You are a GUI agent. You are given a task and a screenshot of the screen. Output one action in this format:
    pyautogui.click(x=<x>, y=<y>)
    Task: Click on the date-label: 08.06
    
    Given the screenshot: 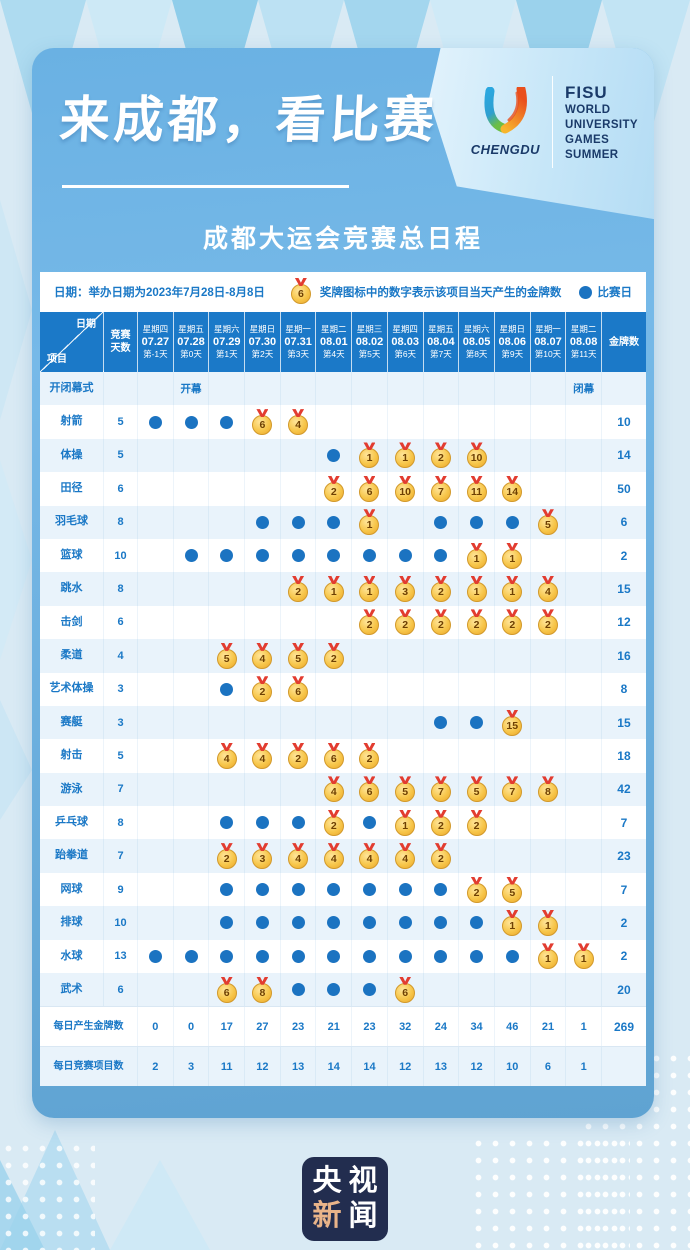 What is the action you would take?
    pyautogui.click(x=512, y=341)
    